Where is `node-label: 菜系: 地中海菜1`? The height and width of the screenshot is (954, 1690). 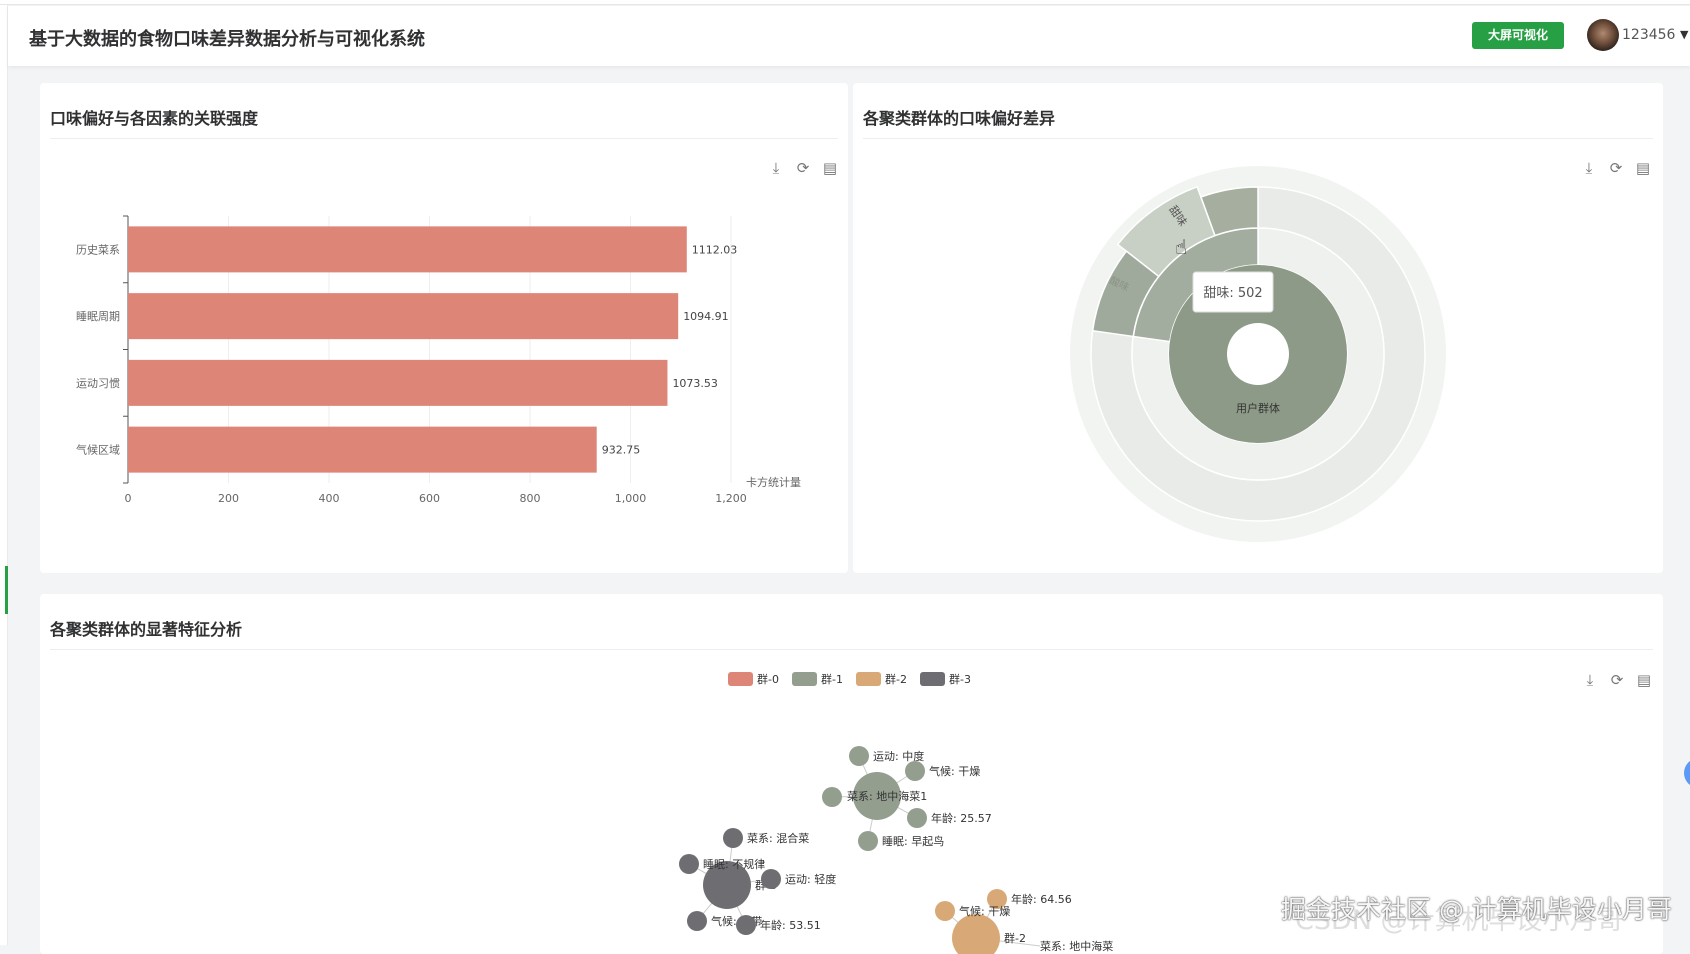 node-label: 菜系: 地中海菜1 is located at coordinates (887, 796).